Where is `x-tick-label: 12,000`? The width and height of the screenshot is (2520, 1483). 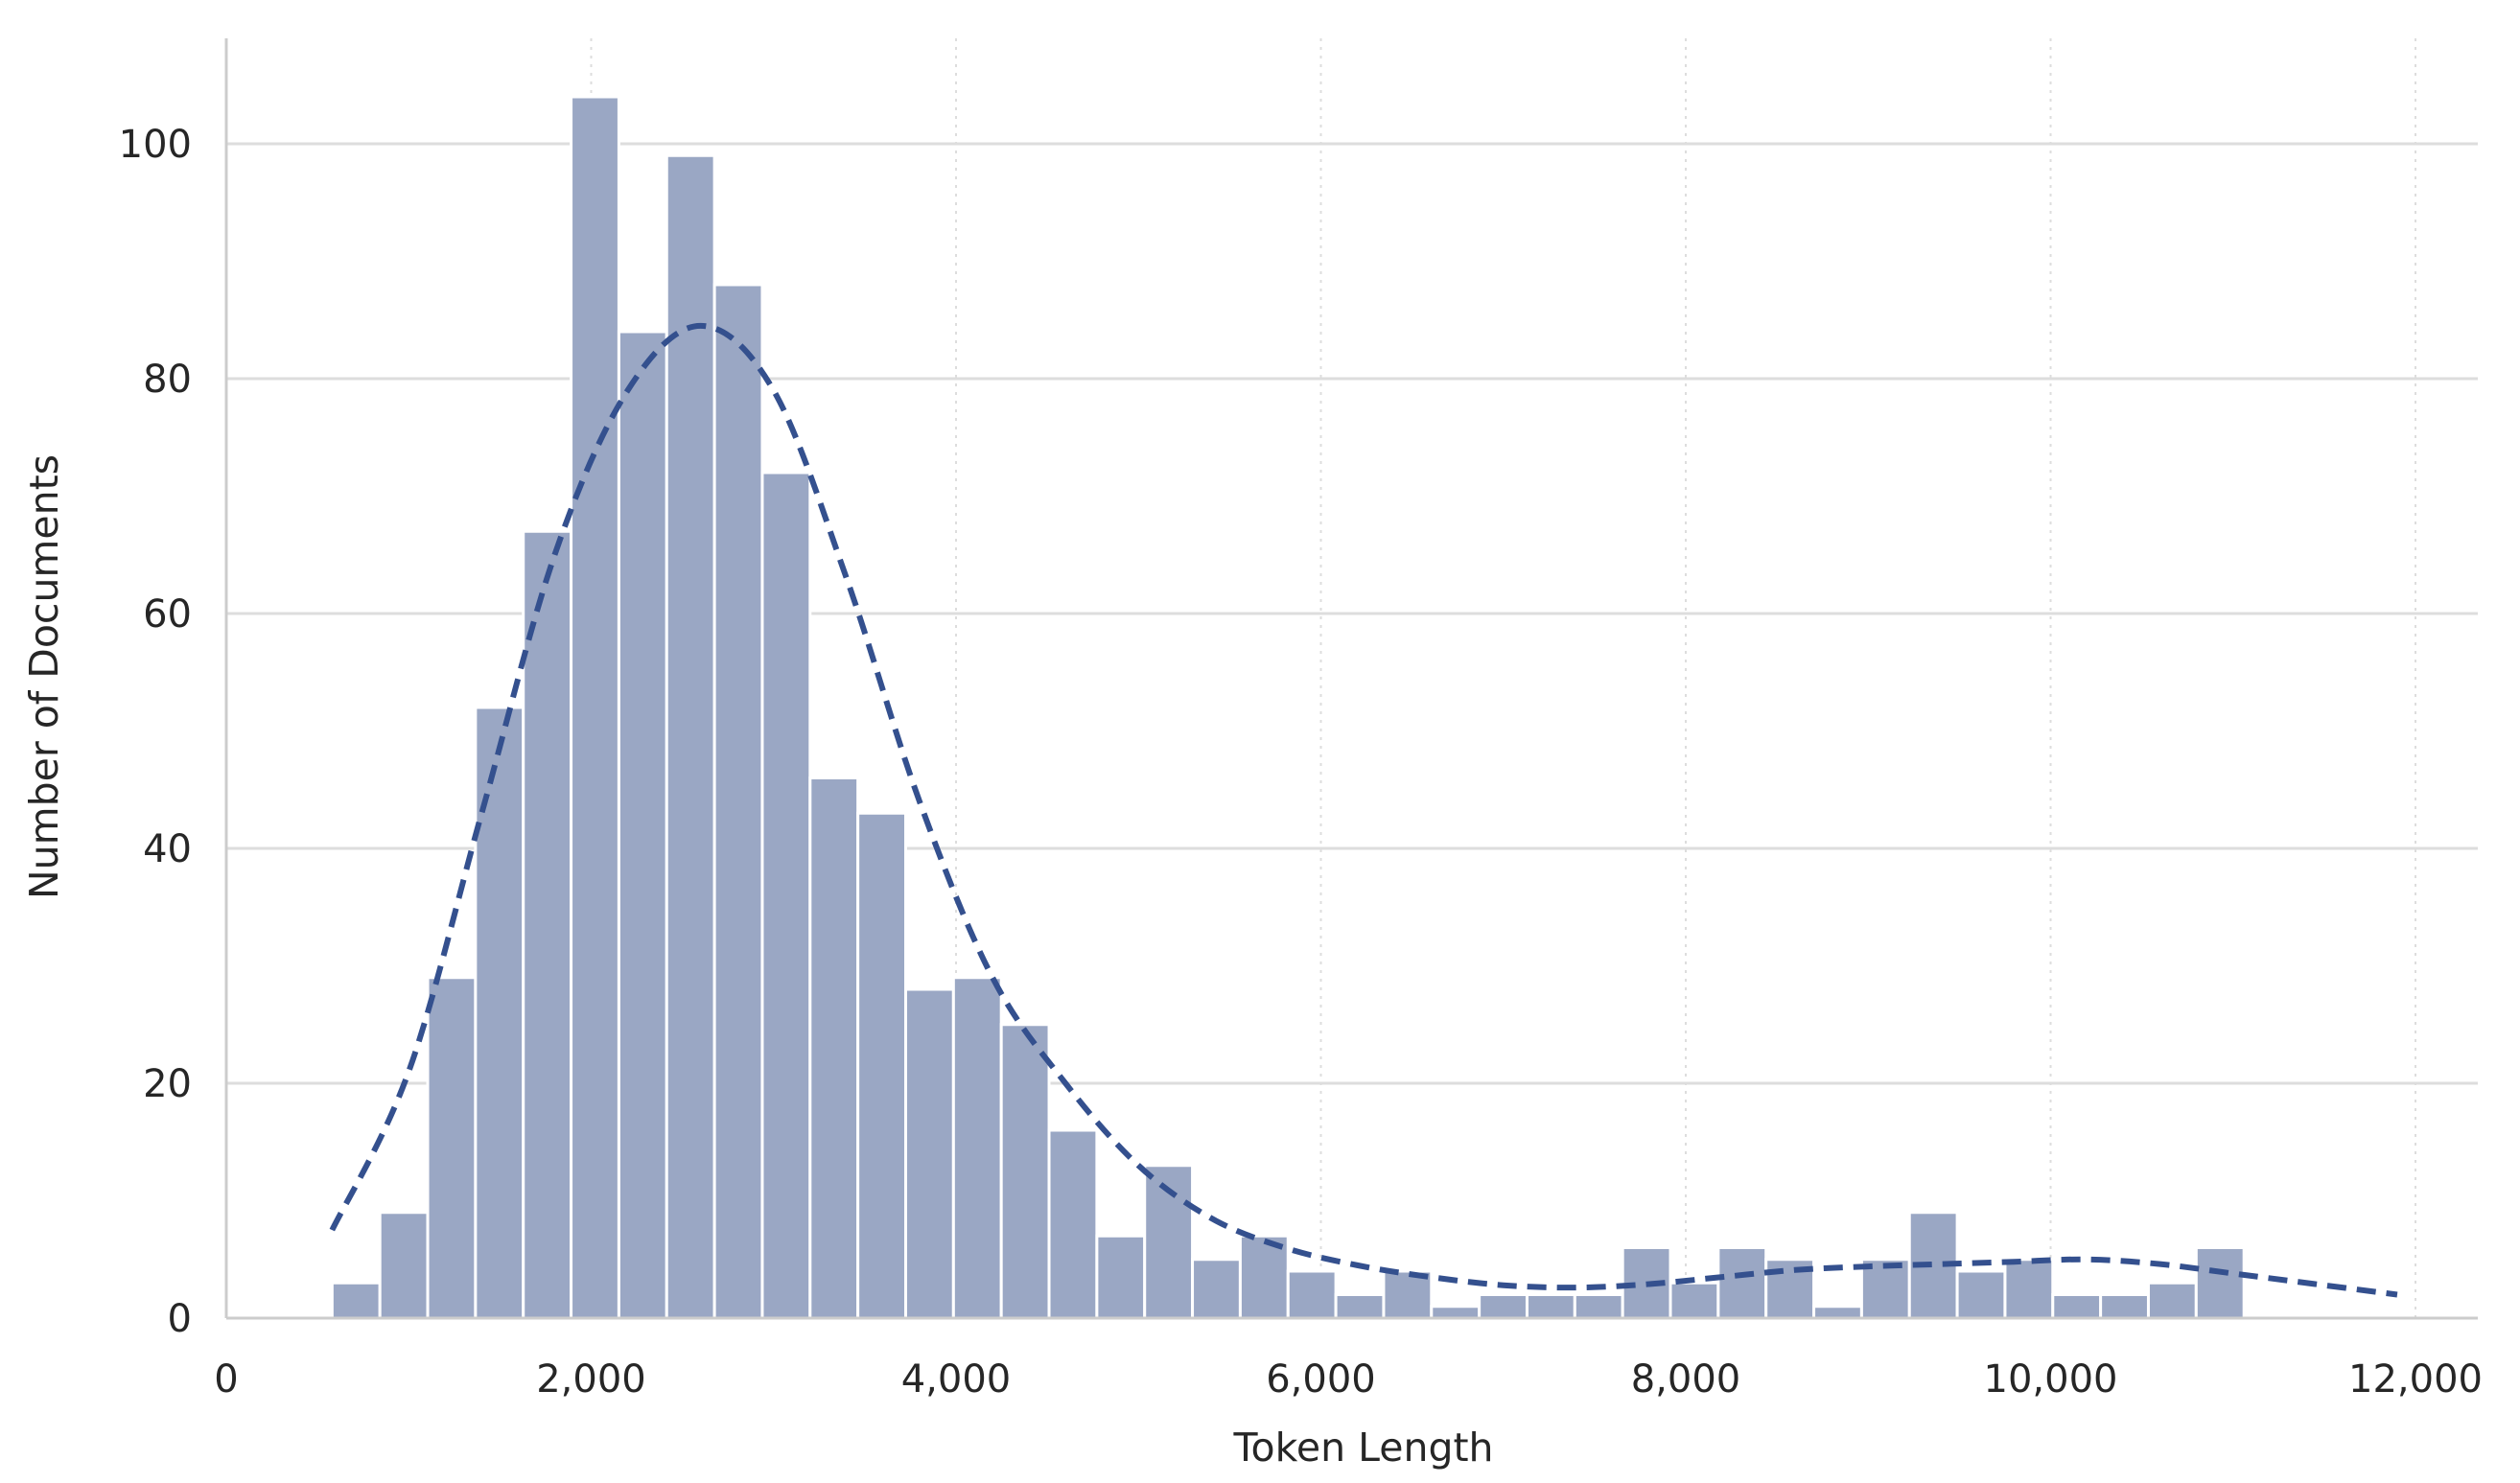 x-tick-label: 12,000 is located at coordinates (2415, 1379).